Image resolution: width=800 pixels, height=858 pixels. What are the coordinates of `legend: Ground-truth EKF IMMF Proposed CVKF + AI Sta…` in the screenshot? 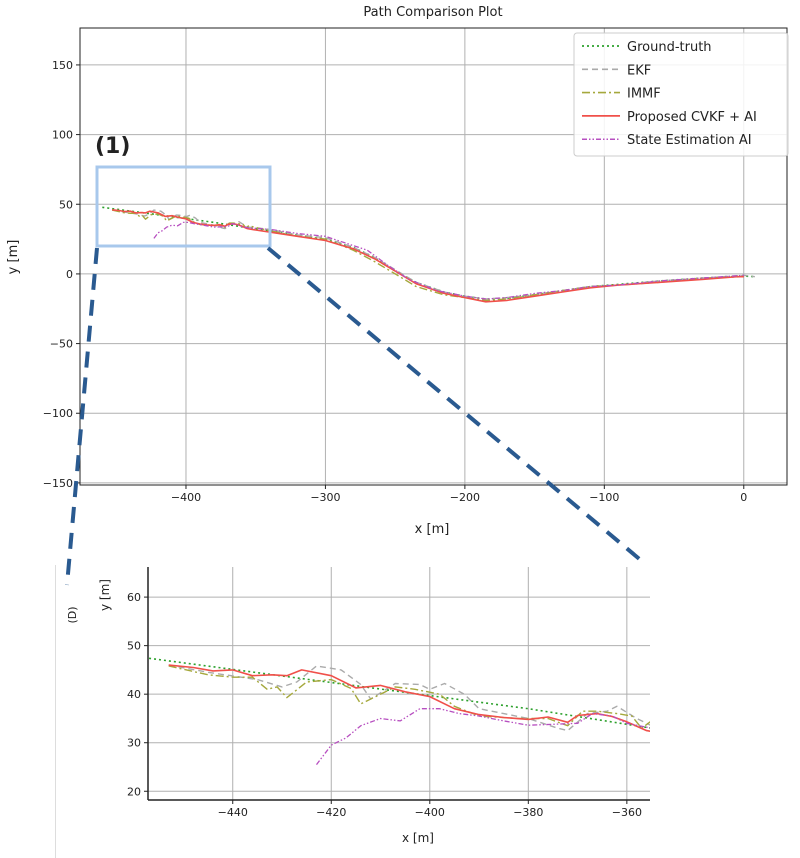 It's located at (681, 94).